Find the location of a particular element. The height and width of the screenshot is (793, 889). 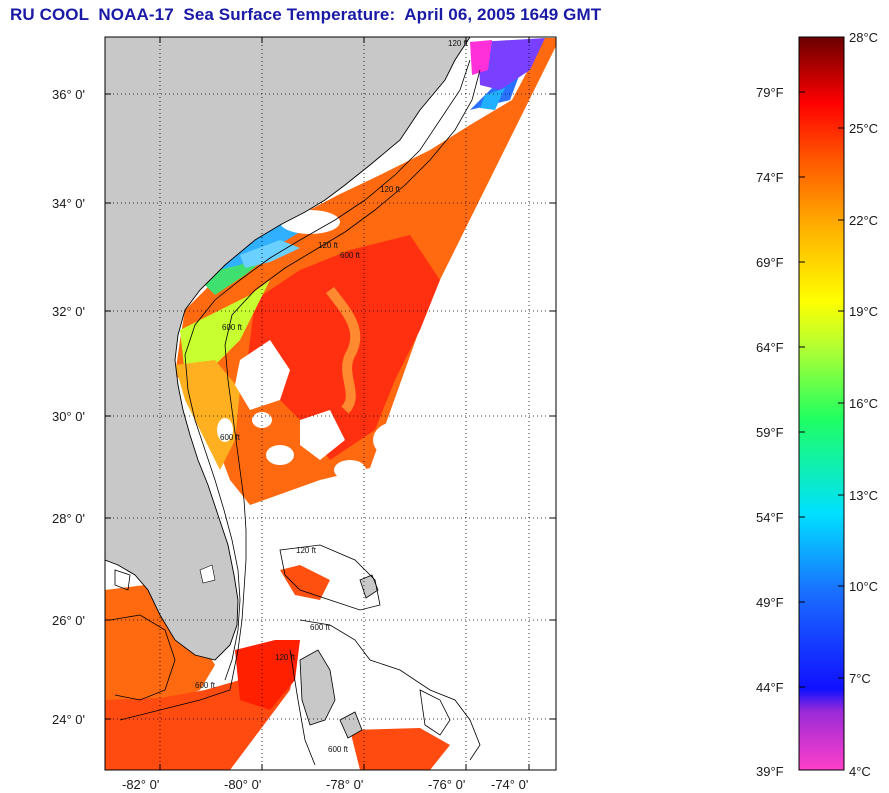

c-label: 25°C is located at coordinates (863, 128).